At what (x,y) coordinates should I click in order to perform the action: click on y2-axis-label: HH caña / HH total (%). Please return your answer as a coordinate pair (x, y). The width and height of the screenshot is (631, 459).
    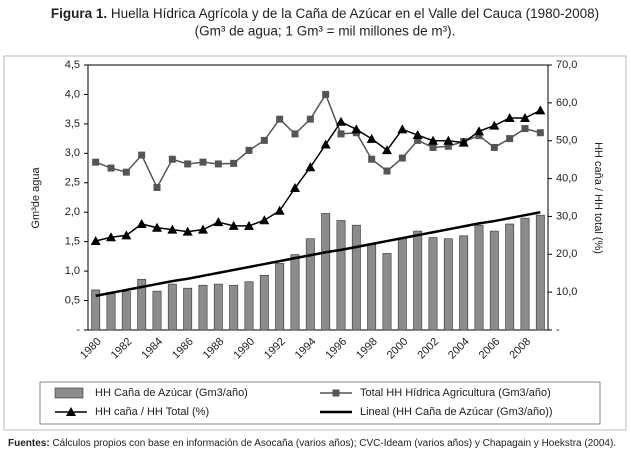
    Looking at the image, I should click on (598, 198).